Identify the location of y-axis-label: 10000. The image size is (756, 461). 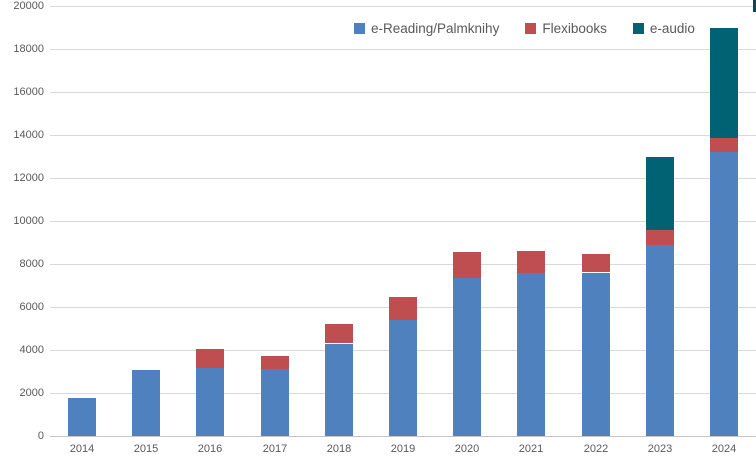
(28, 221).